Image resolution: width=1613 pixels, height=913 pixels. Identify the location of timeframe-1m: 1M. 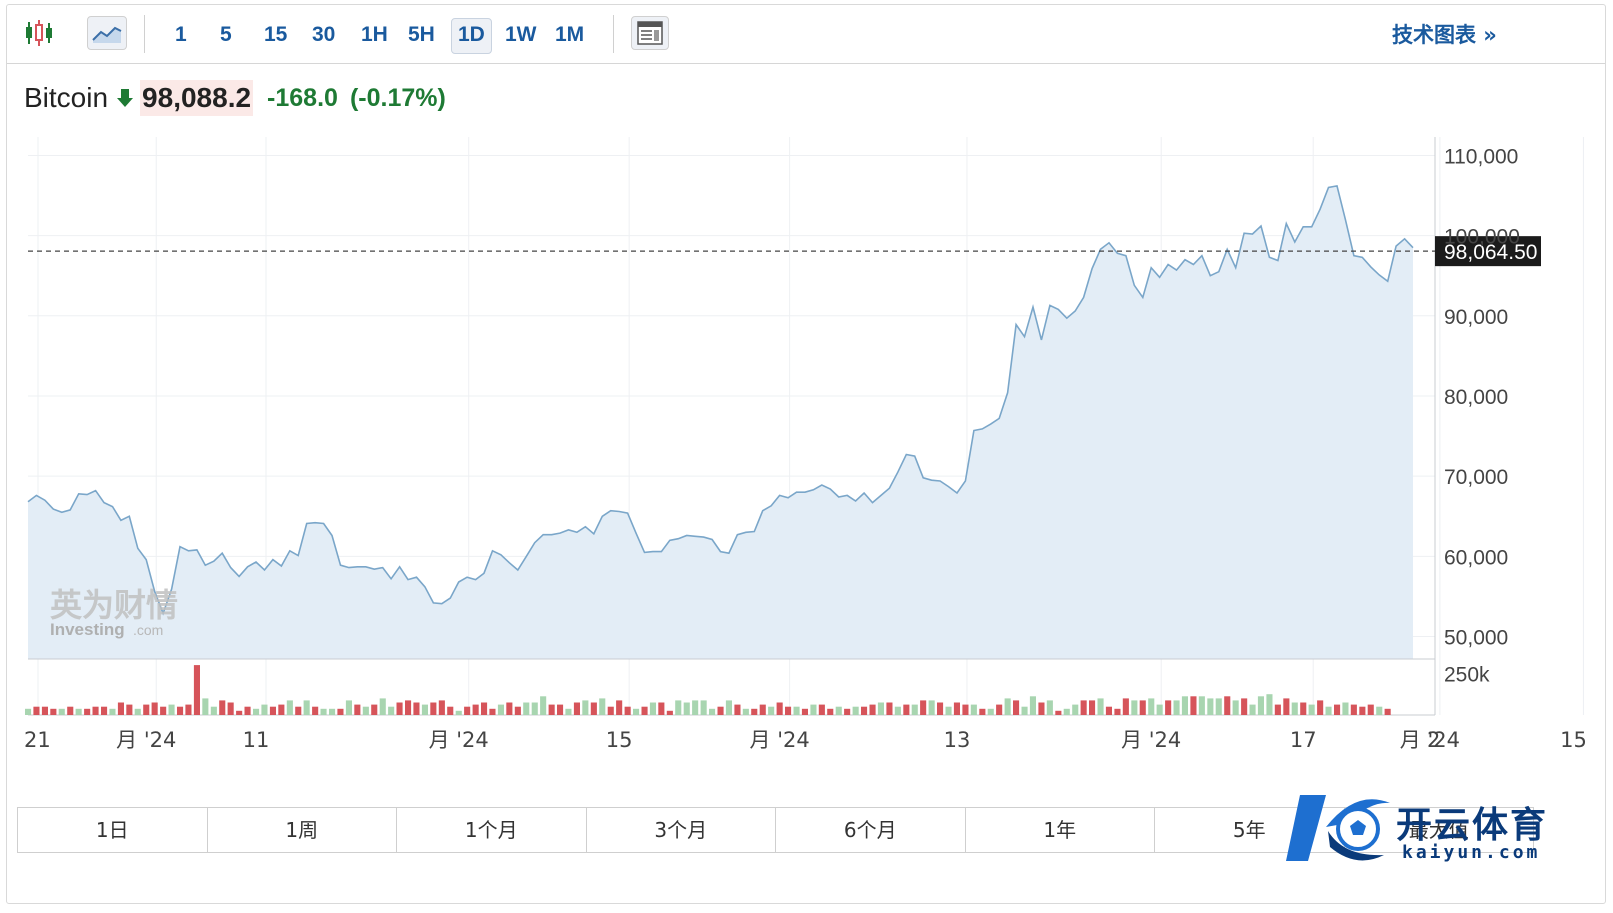
(570, 34).